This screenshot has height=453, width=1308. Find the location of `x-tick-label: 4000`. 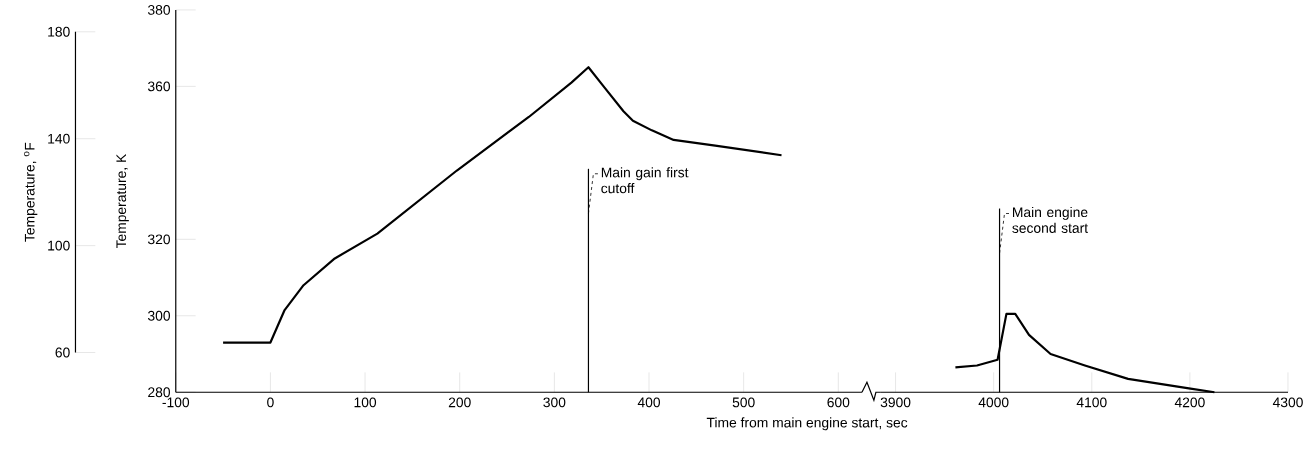

x-tick-label: 4000 is located at coordinates (993, 402).